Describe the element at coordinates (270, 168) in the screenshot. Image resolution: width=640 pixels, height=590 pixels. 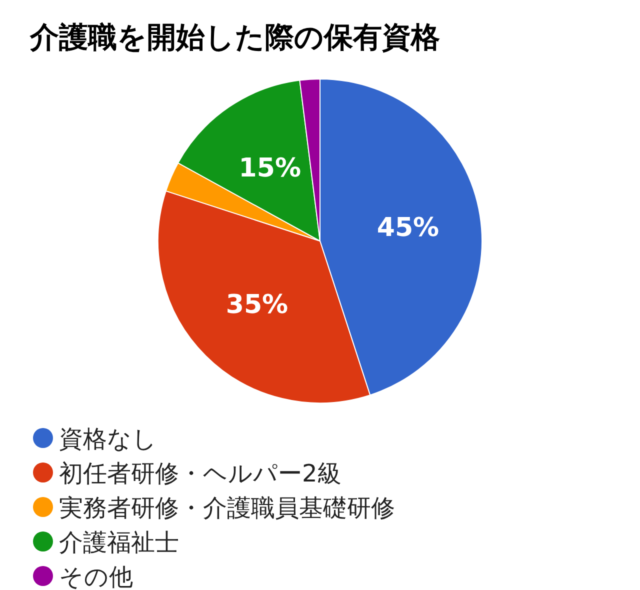
I see `data-label: 15%` at that location.